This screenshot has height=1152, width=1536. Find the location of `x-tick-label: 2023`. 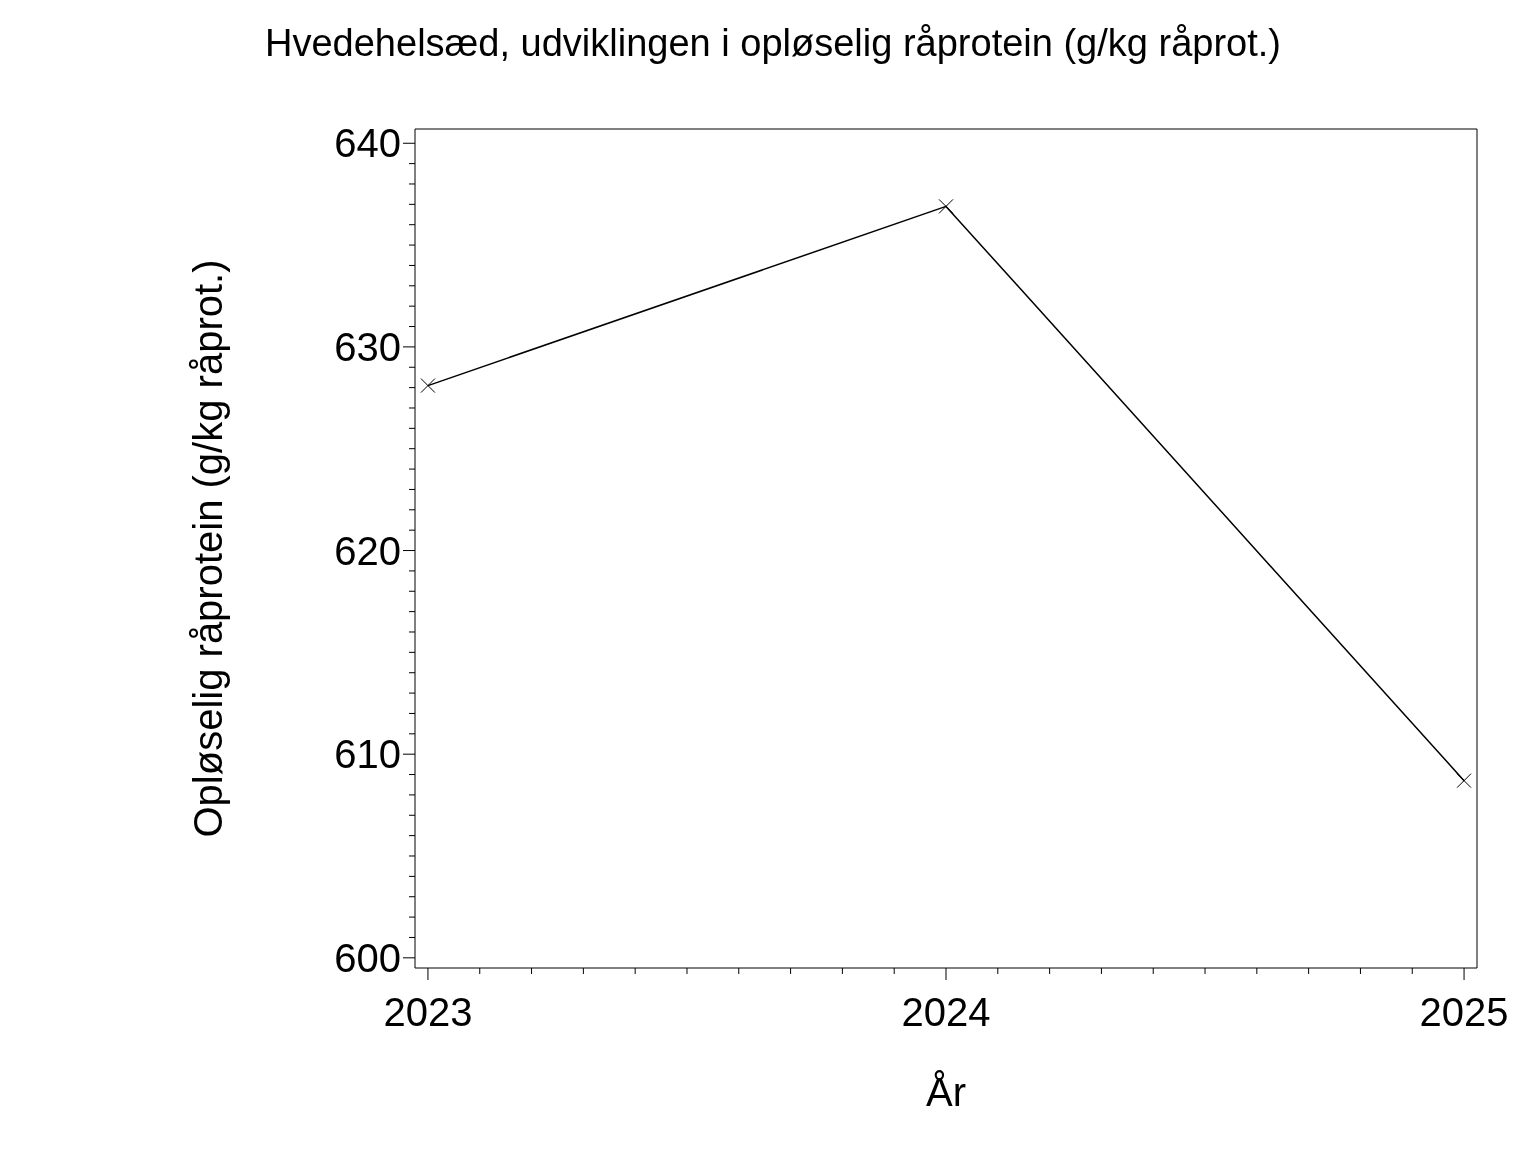

x-tick-label: 2023 is located at coordinates (428, 1012).